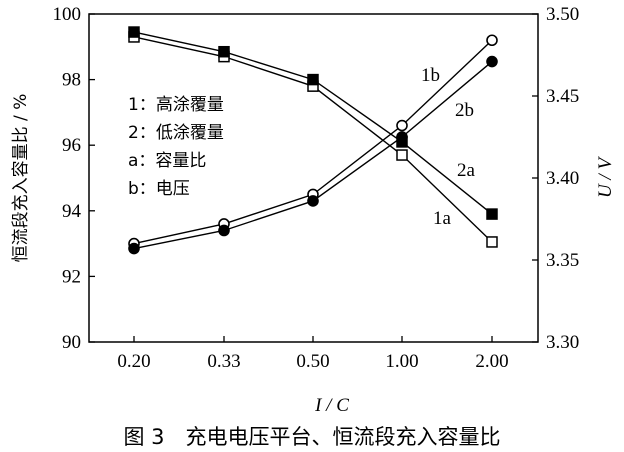  Describe the element at coordinates (71, 276) in the screenshot. I see `left-tick-label: 92` at that location.